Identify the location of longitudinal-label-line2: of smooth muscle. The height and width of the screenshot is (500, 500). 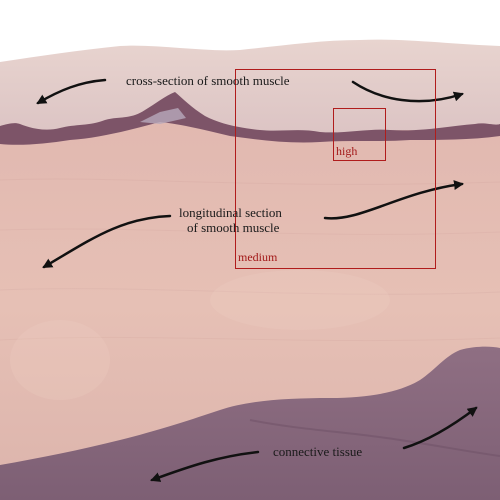
(233, 227).